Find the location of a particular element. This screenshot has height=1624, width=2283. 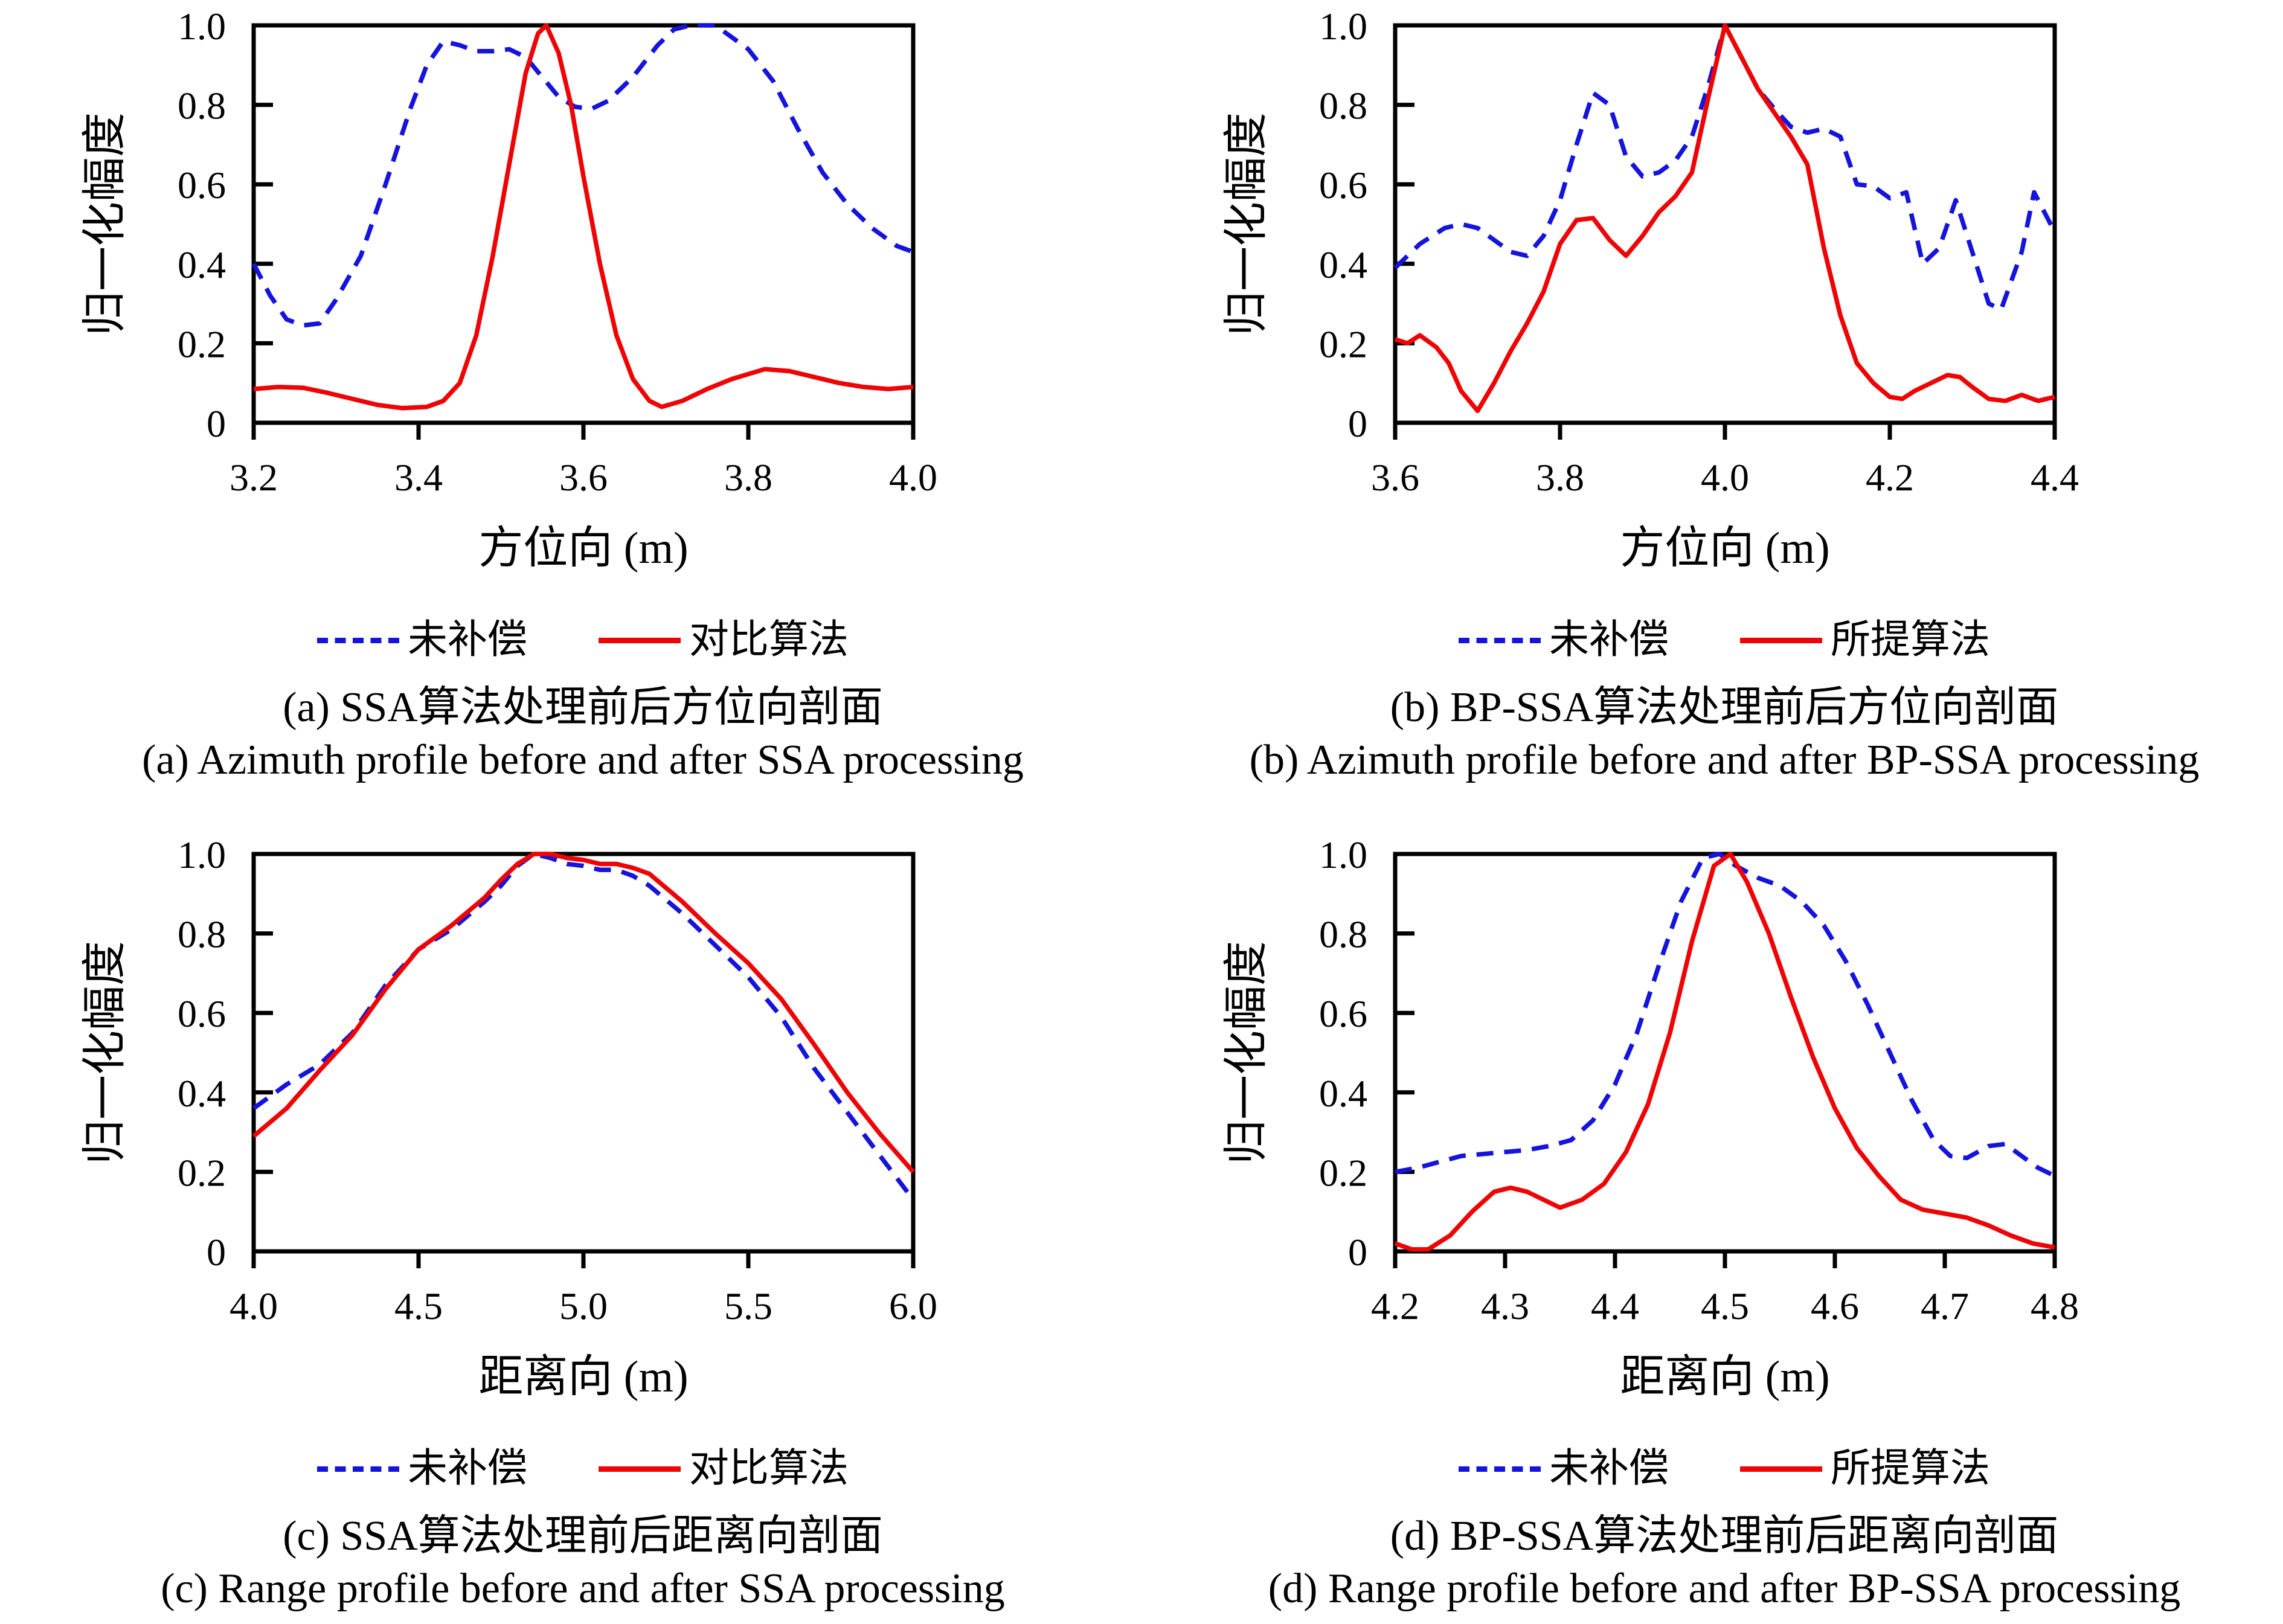

svg-text: 3.2 is located at coordinates (254, 478).